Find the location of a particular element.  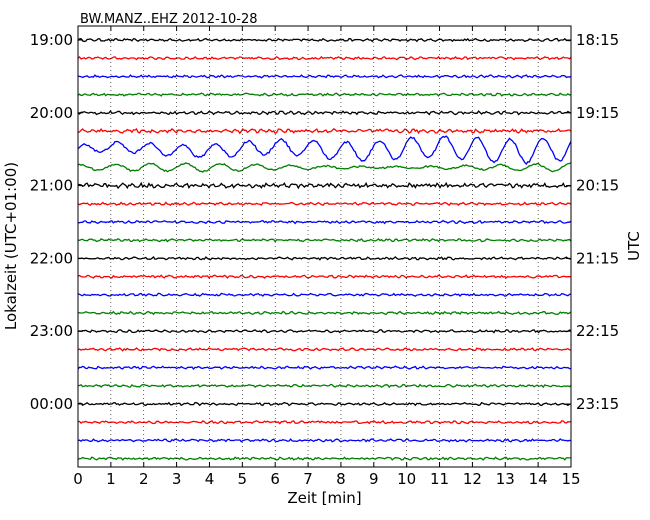

trace-2000 is located at coordinates (324, 113).